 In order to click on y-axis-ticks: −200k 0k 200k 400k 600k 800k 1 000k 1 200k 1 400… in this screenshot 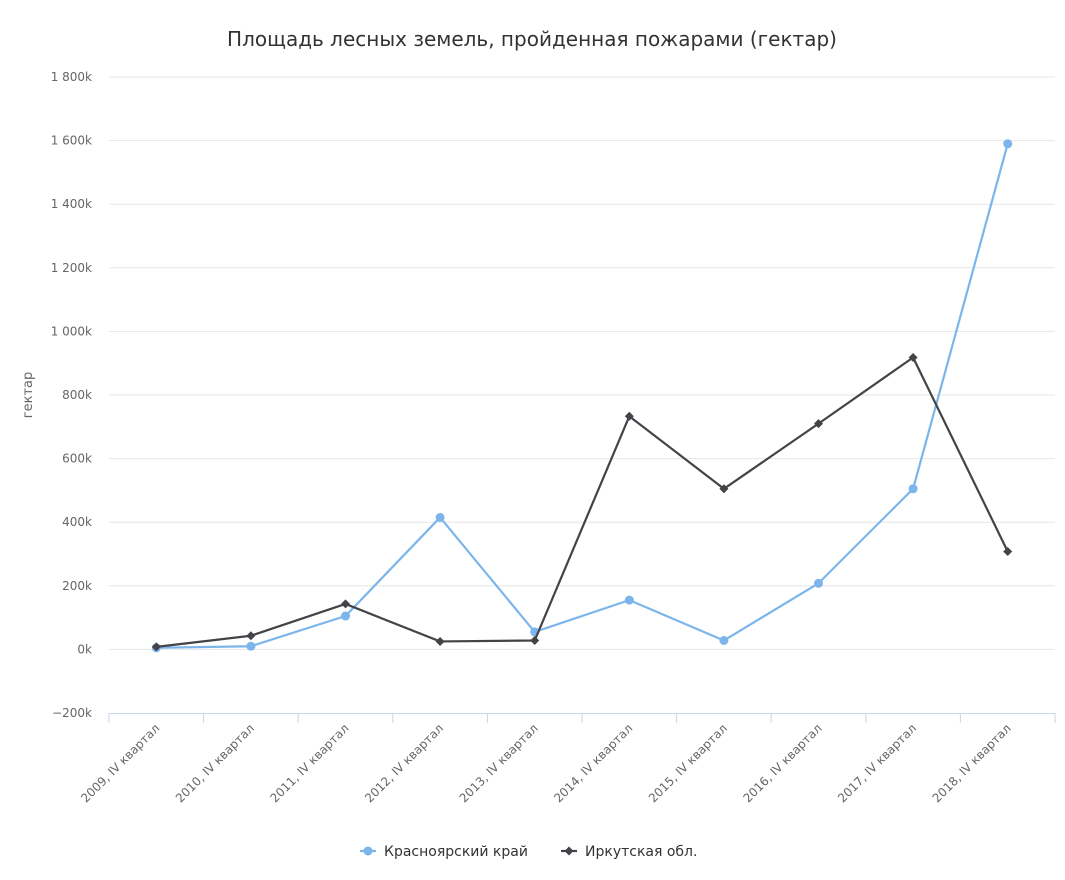, I will do `click(71, 395)`.